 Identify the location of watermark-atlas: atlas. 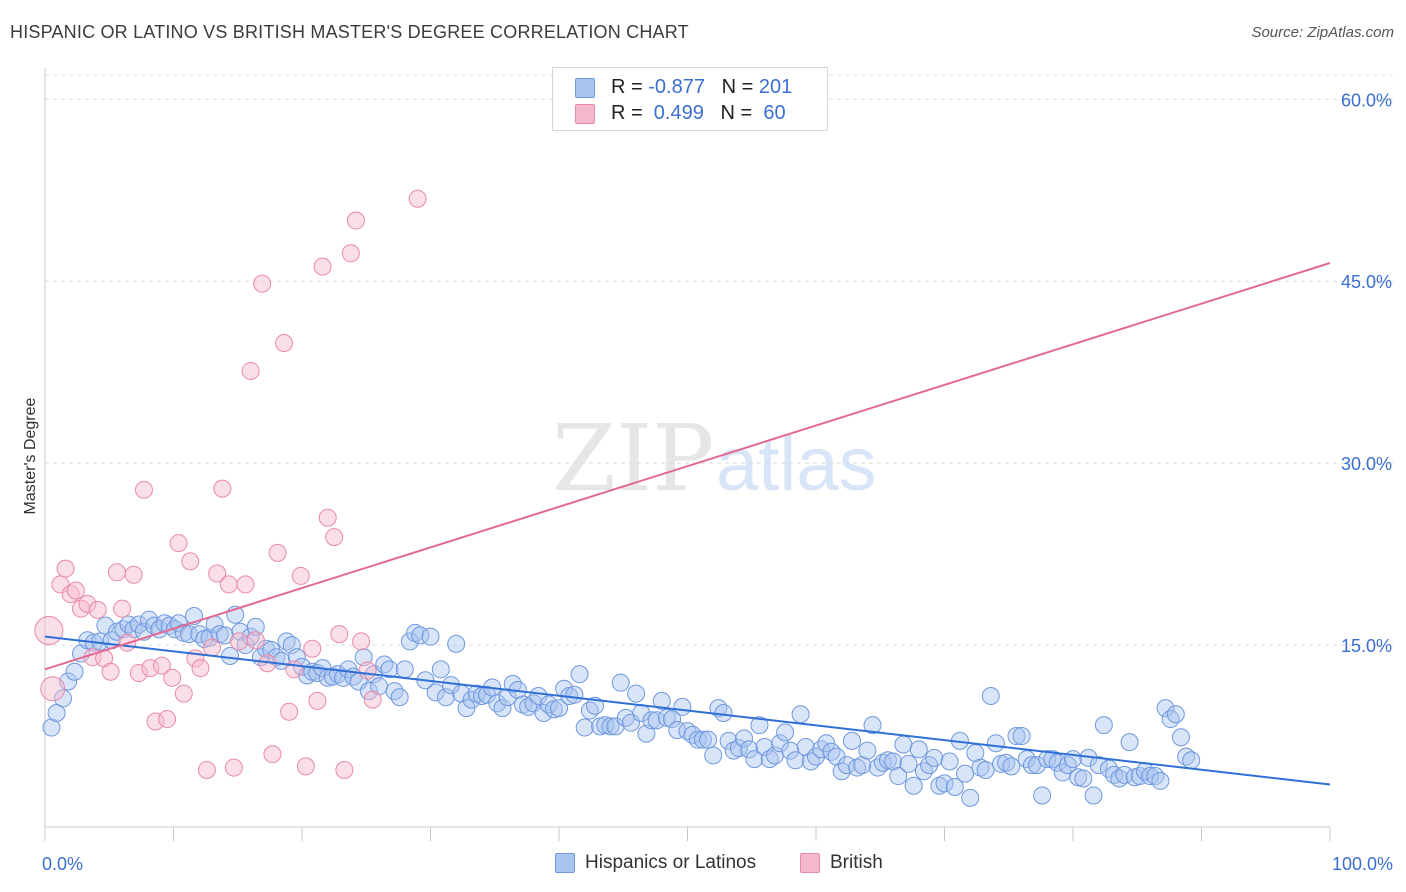
(796, 464).